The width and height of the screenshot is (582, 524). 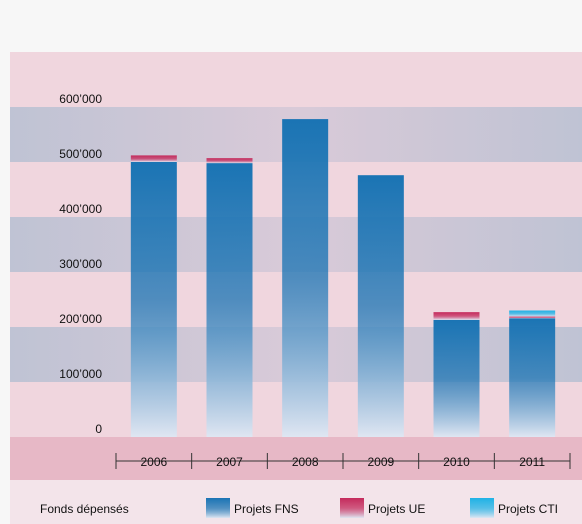 What do you see at coordinates (266, 509) in the screenshot?
I see `legend-label: Projets FNS` at bounding box center [266, 509].